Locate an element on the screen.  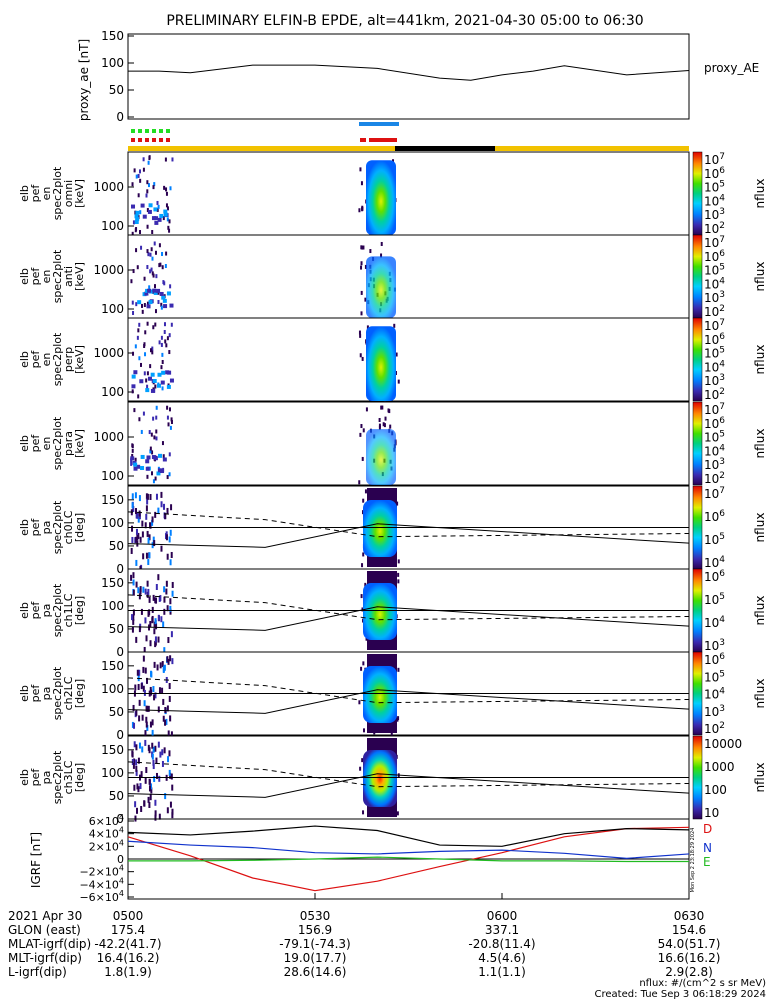
panel-ylabel: elbpefpaspec2plotch3LC[deg] is located at coordinates (52, 777).